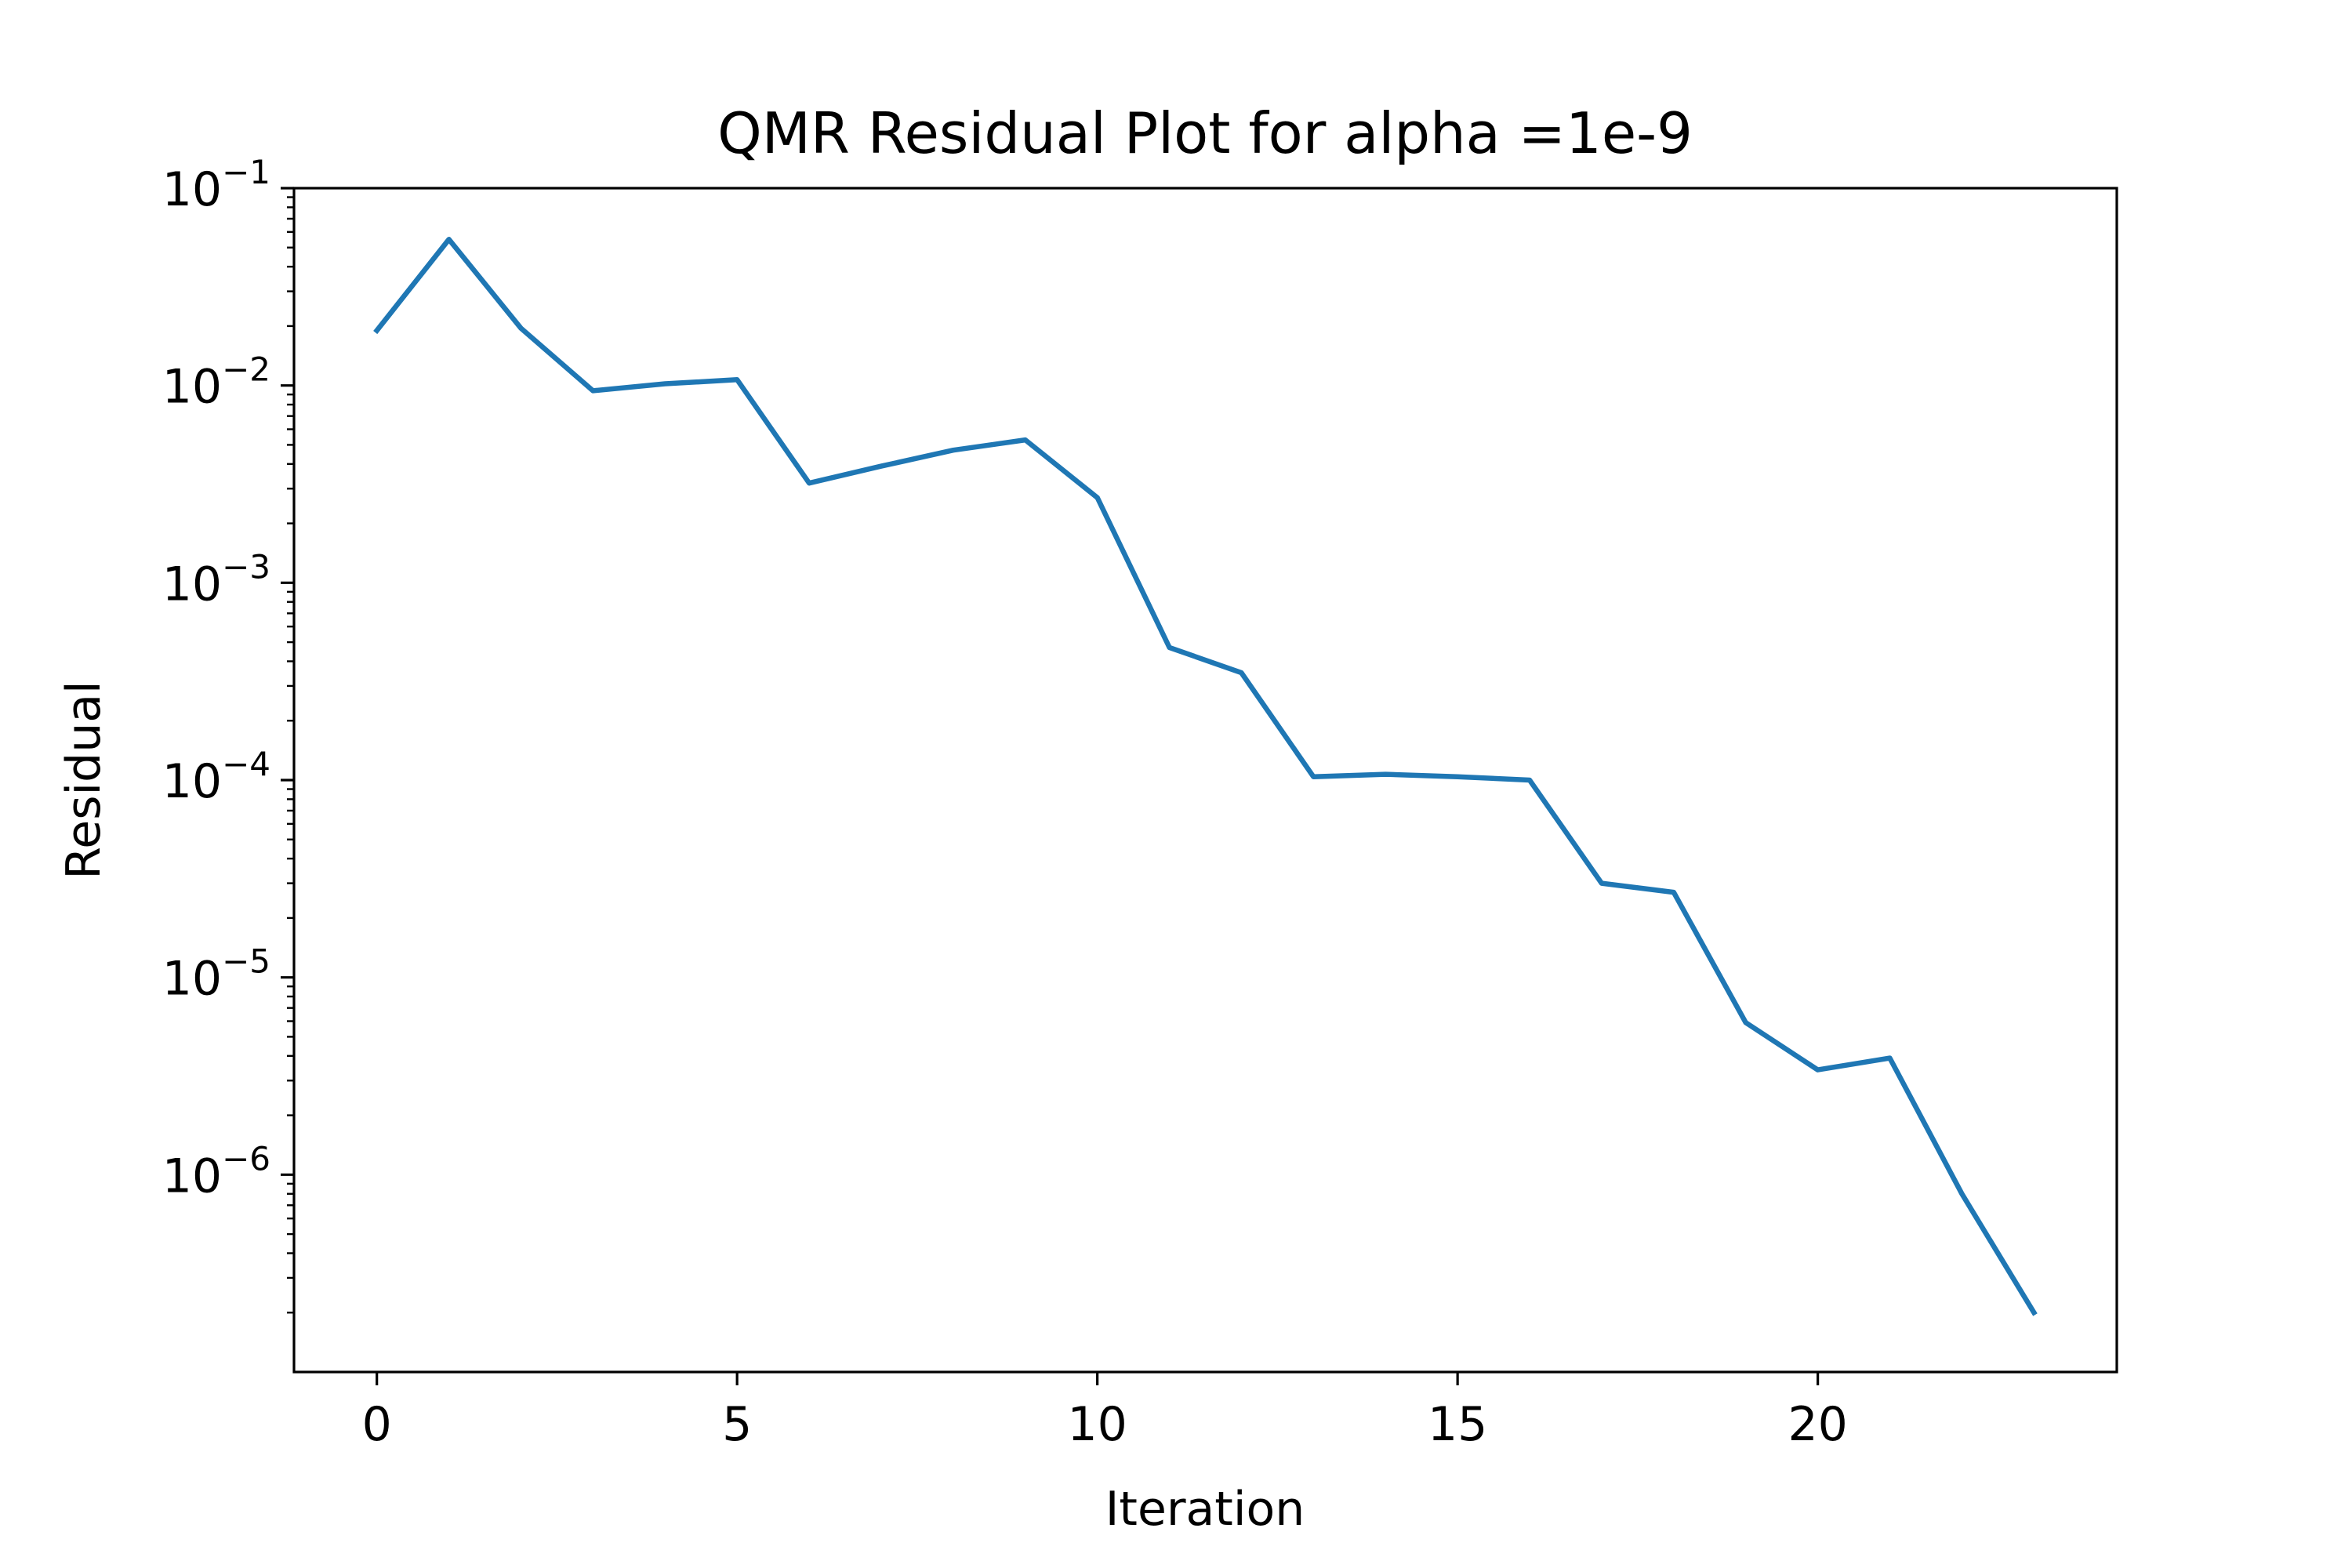 This screenshot has height=1568, width=2352. I want to click on x-tick-label: 5, so click(737, 1424).